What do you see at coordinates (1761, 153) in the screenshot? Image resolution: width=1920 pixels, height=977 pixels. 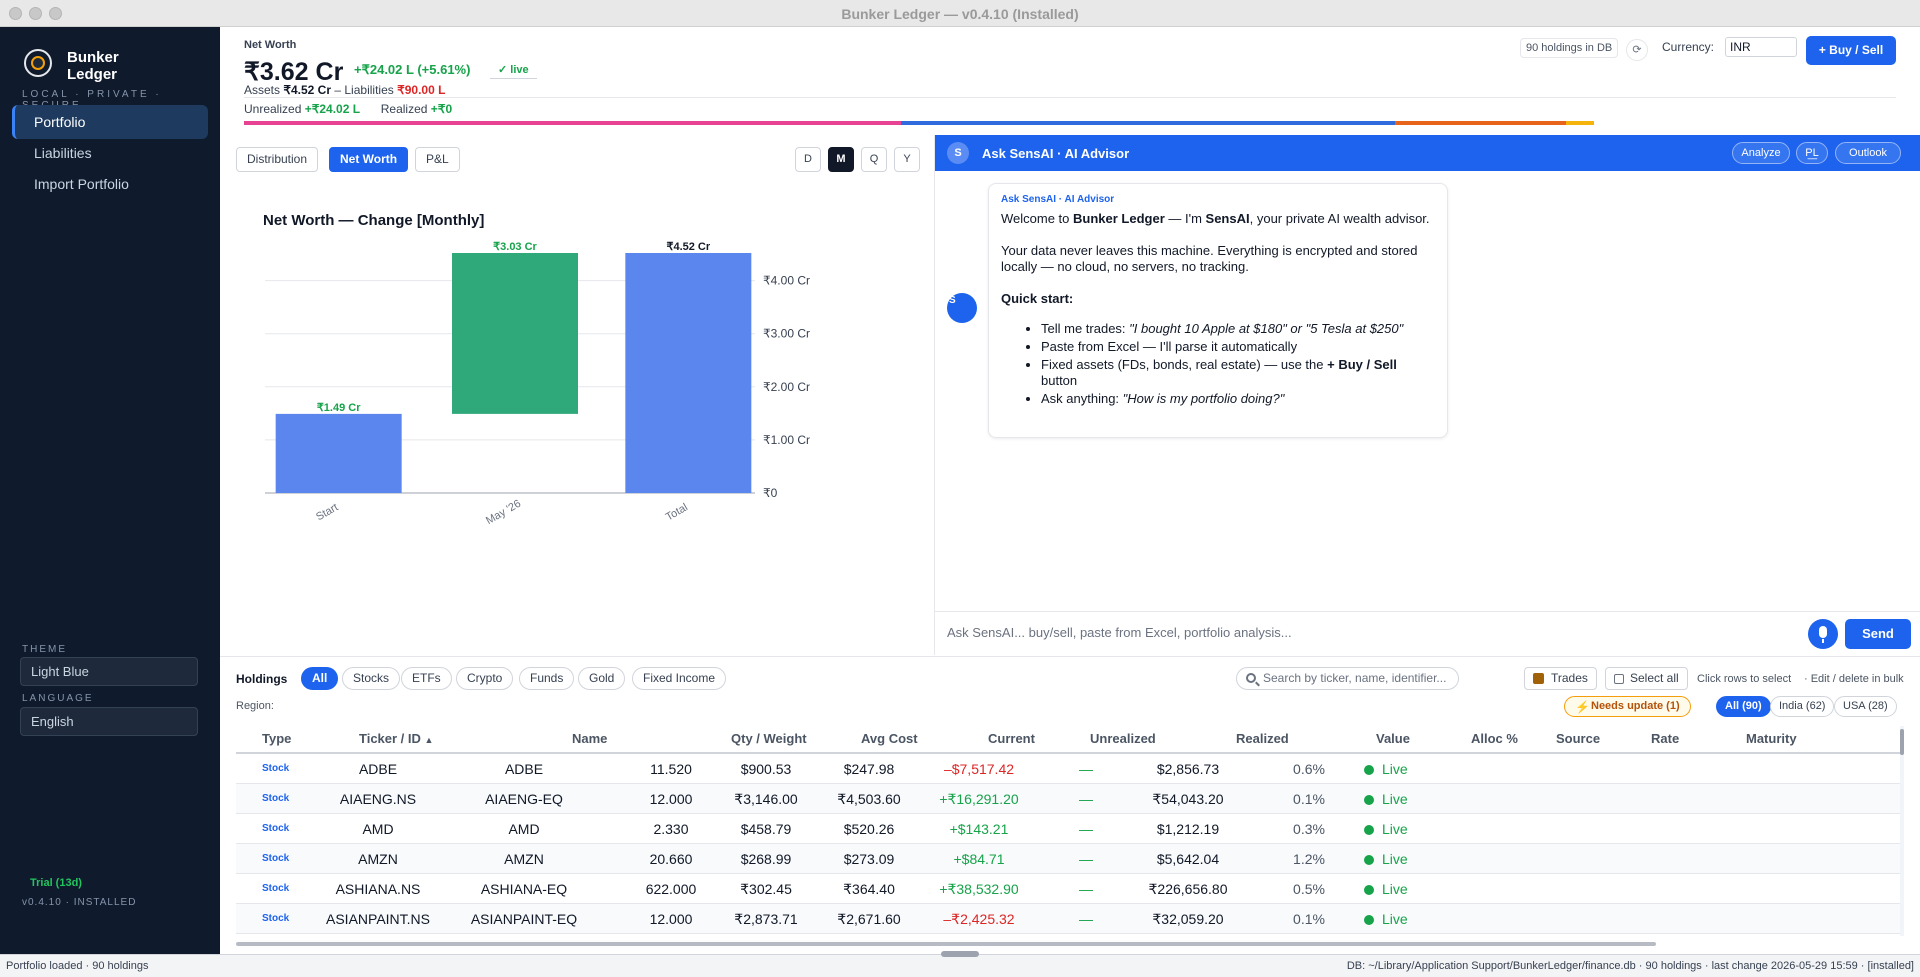 I see `analyze-button: Analyze` at bounding box center [1761, 153].